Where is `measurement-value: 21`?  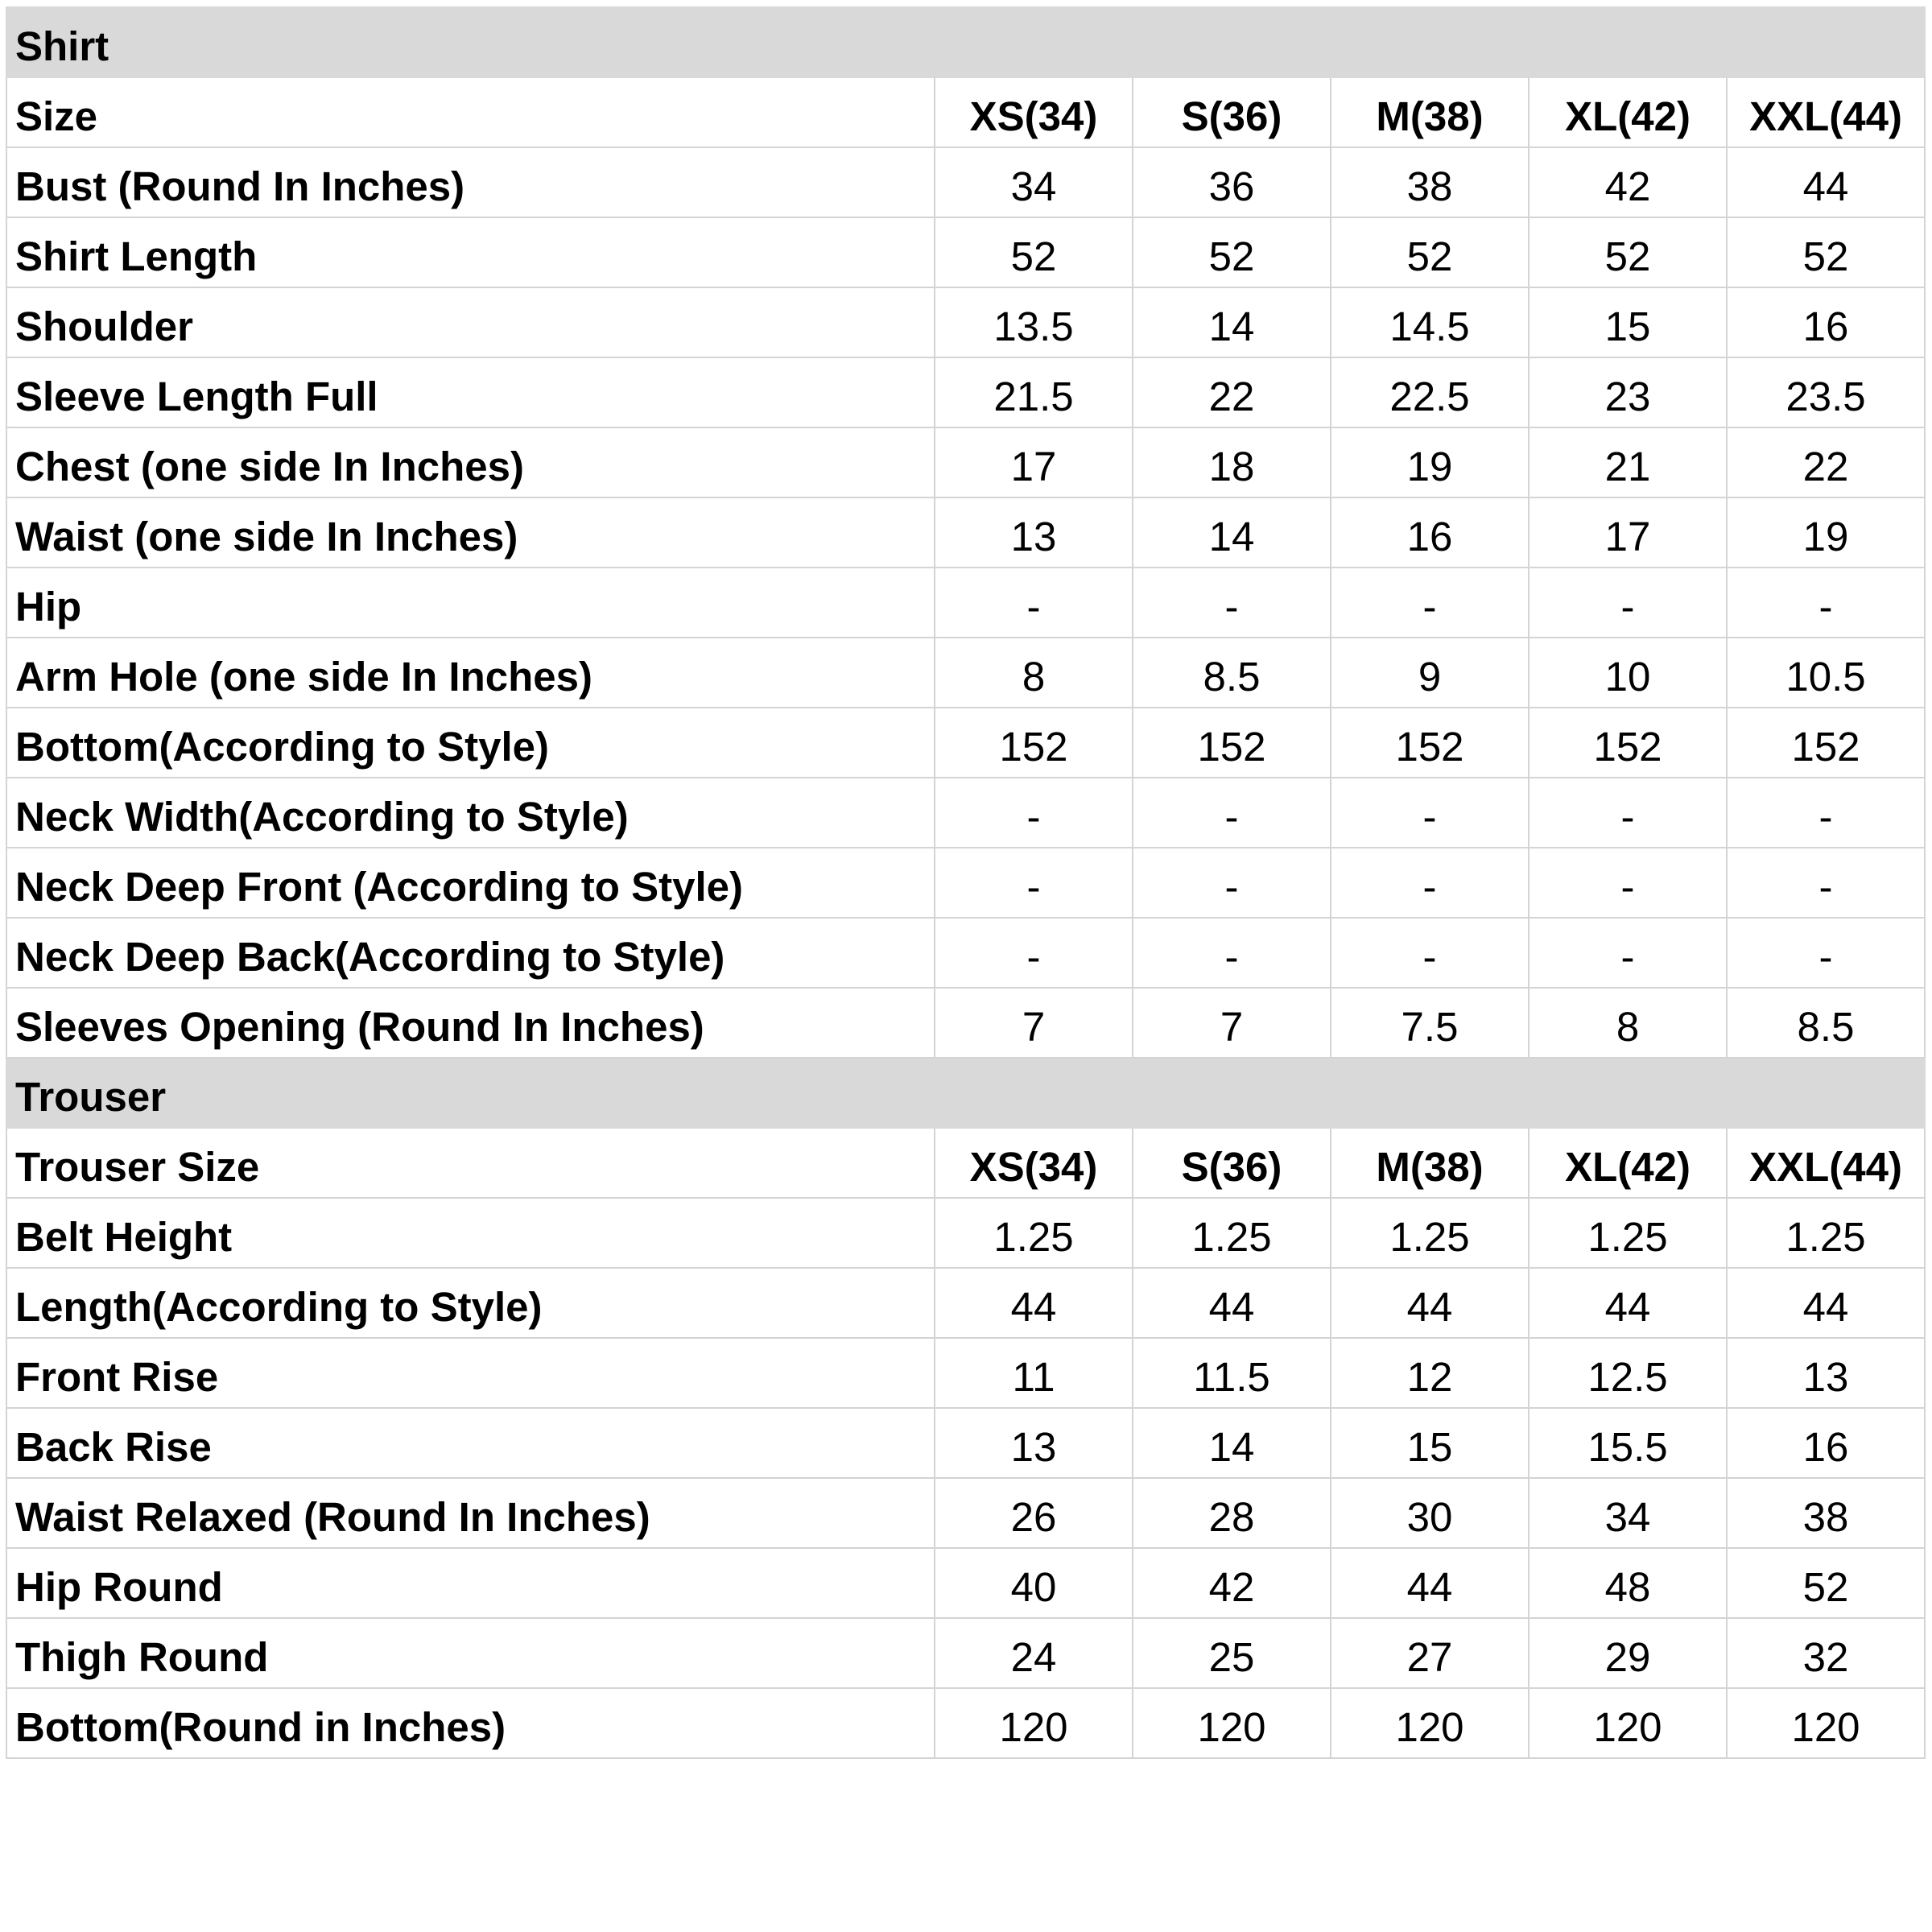
measurement-value: 21 is located at coordinates (1628, 463).